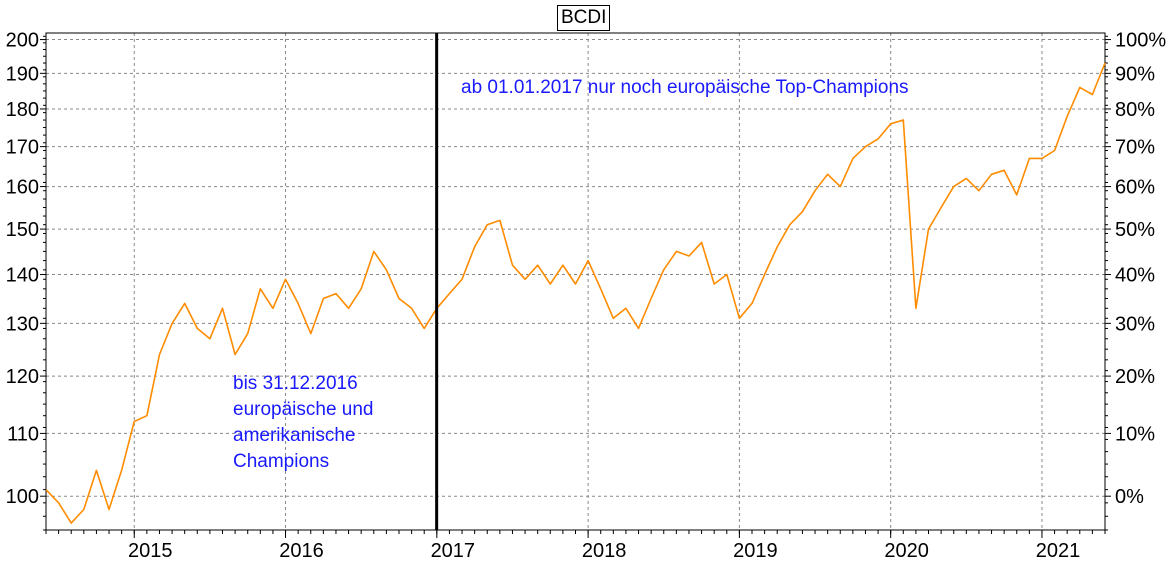  I want to click on y-tick-label-left: 110, so click(23, 434).